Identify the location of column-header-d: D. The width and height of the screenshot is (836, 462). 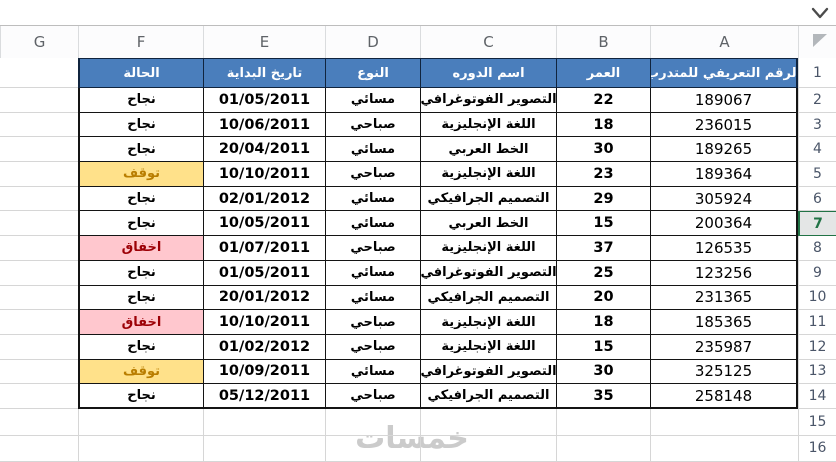
(372, 42).